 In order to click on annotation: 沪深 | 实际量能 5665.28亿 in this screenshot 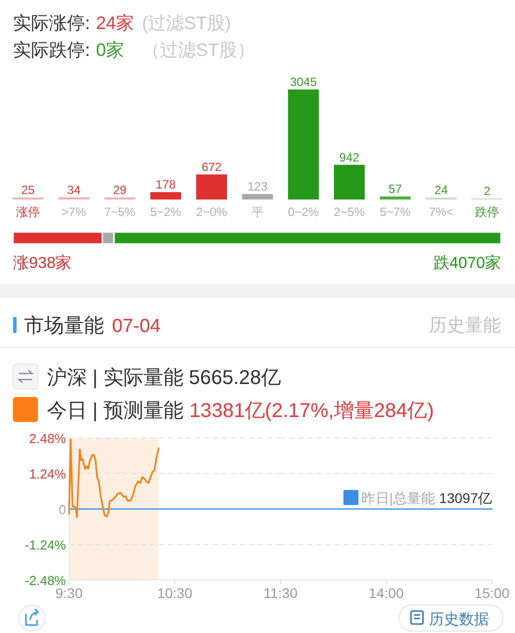, I will do `click(164, 378)`.